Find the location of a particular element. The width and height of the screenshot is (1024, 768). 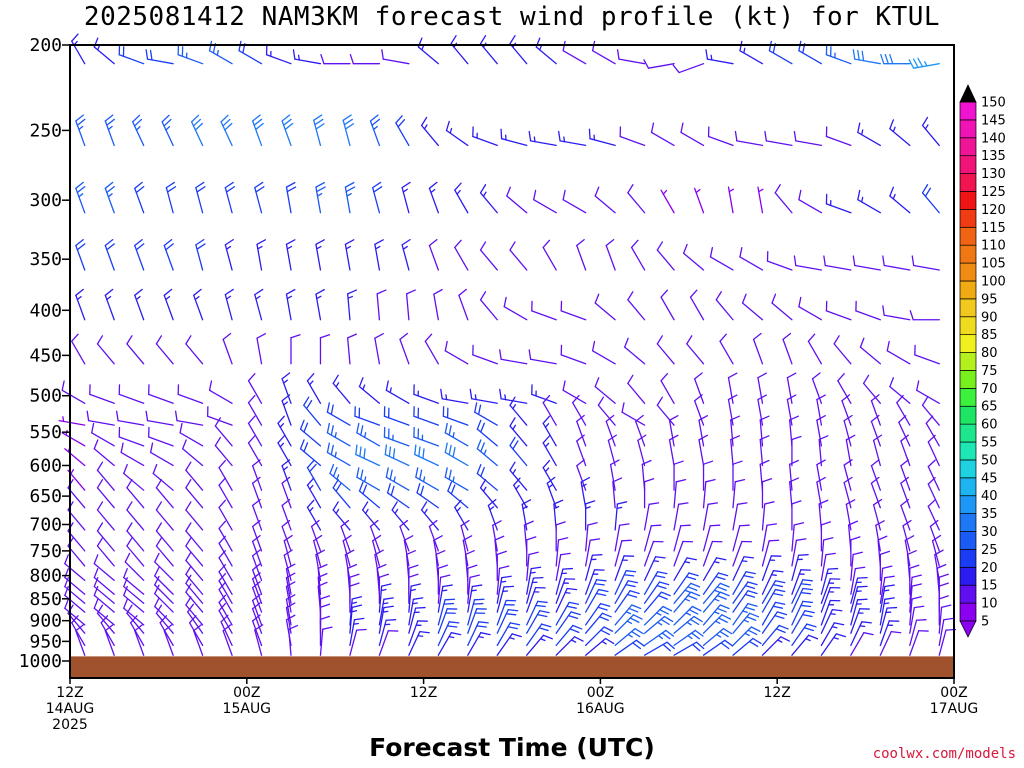

ground-surface is located at coordinates (512, 667).